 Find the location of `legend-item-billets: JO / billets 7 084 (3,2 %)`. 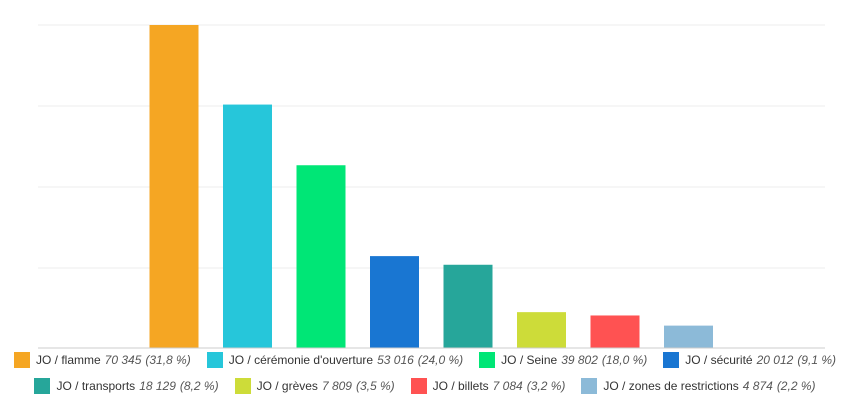

legend-item-billets: JO / billets 7 084 (3,2 %) is located at coordinates (488, 386).